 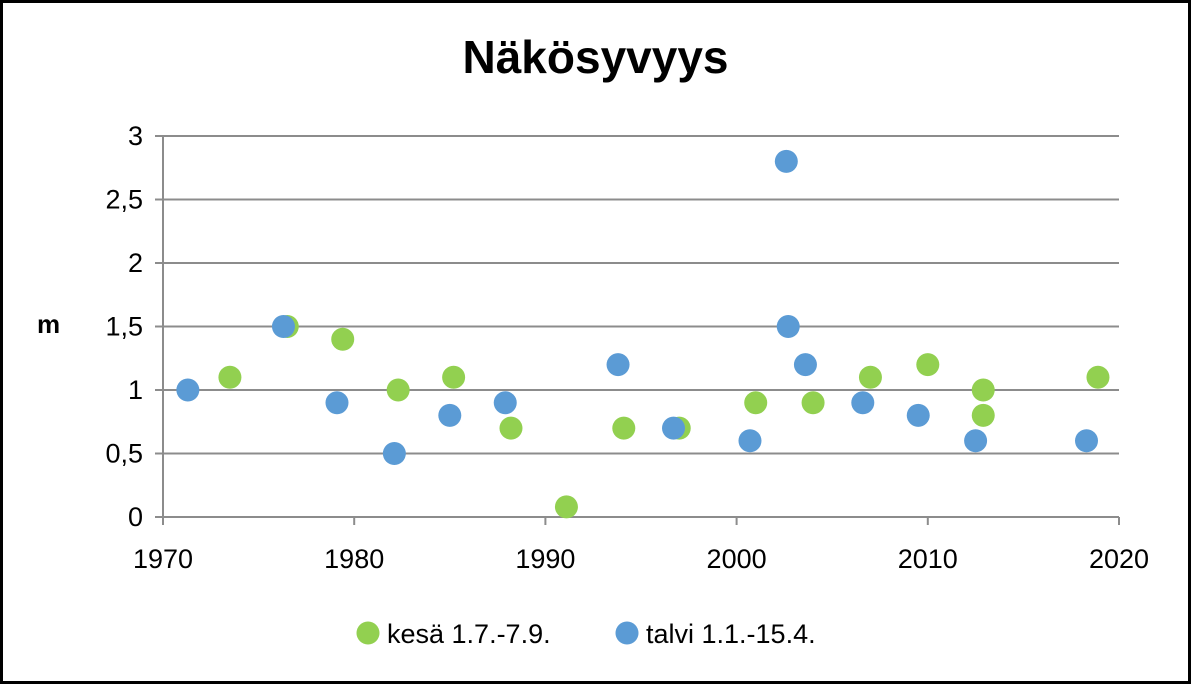 What do you see at coordinates (928, 559) in the screenshot?
I see `x-tick-label-4: 2010` at bounding box center [928, 559].